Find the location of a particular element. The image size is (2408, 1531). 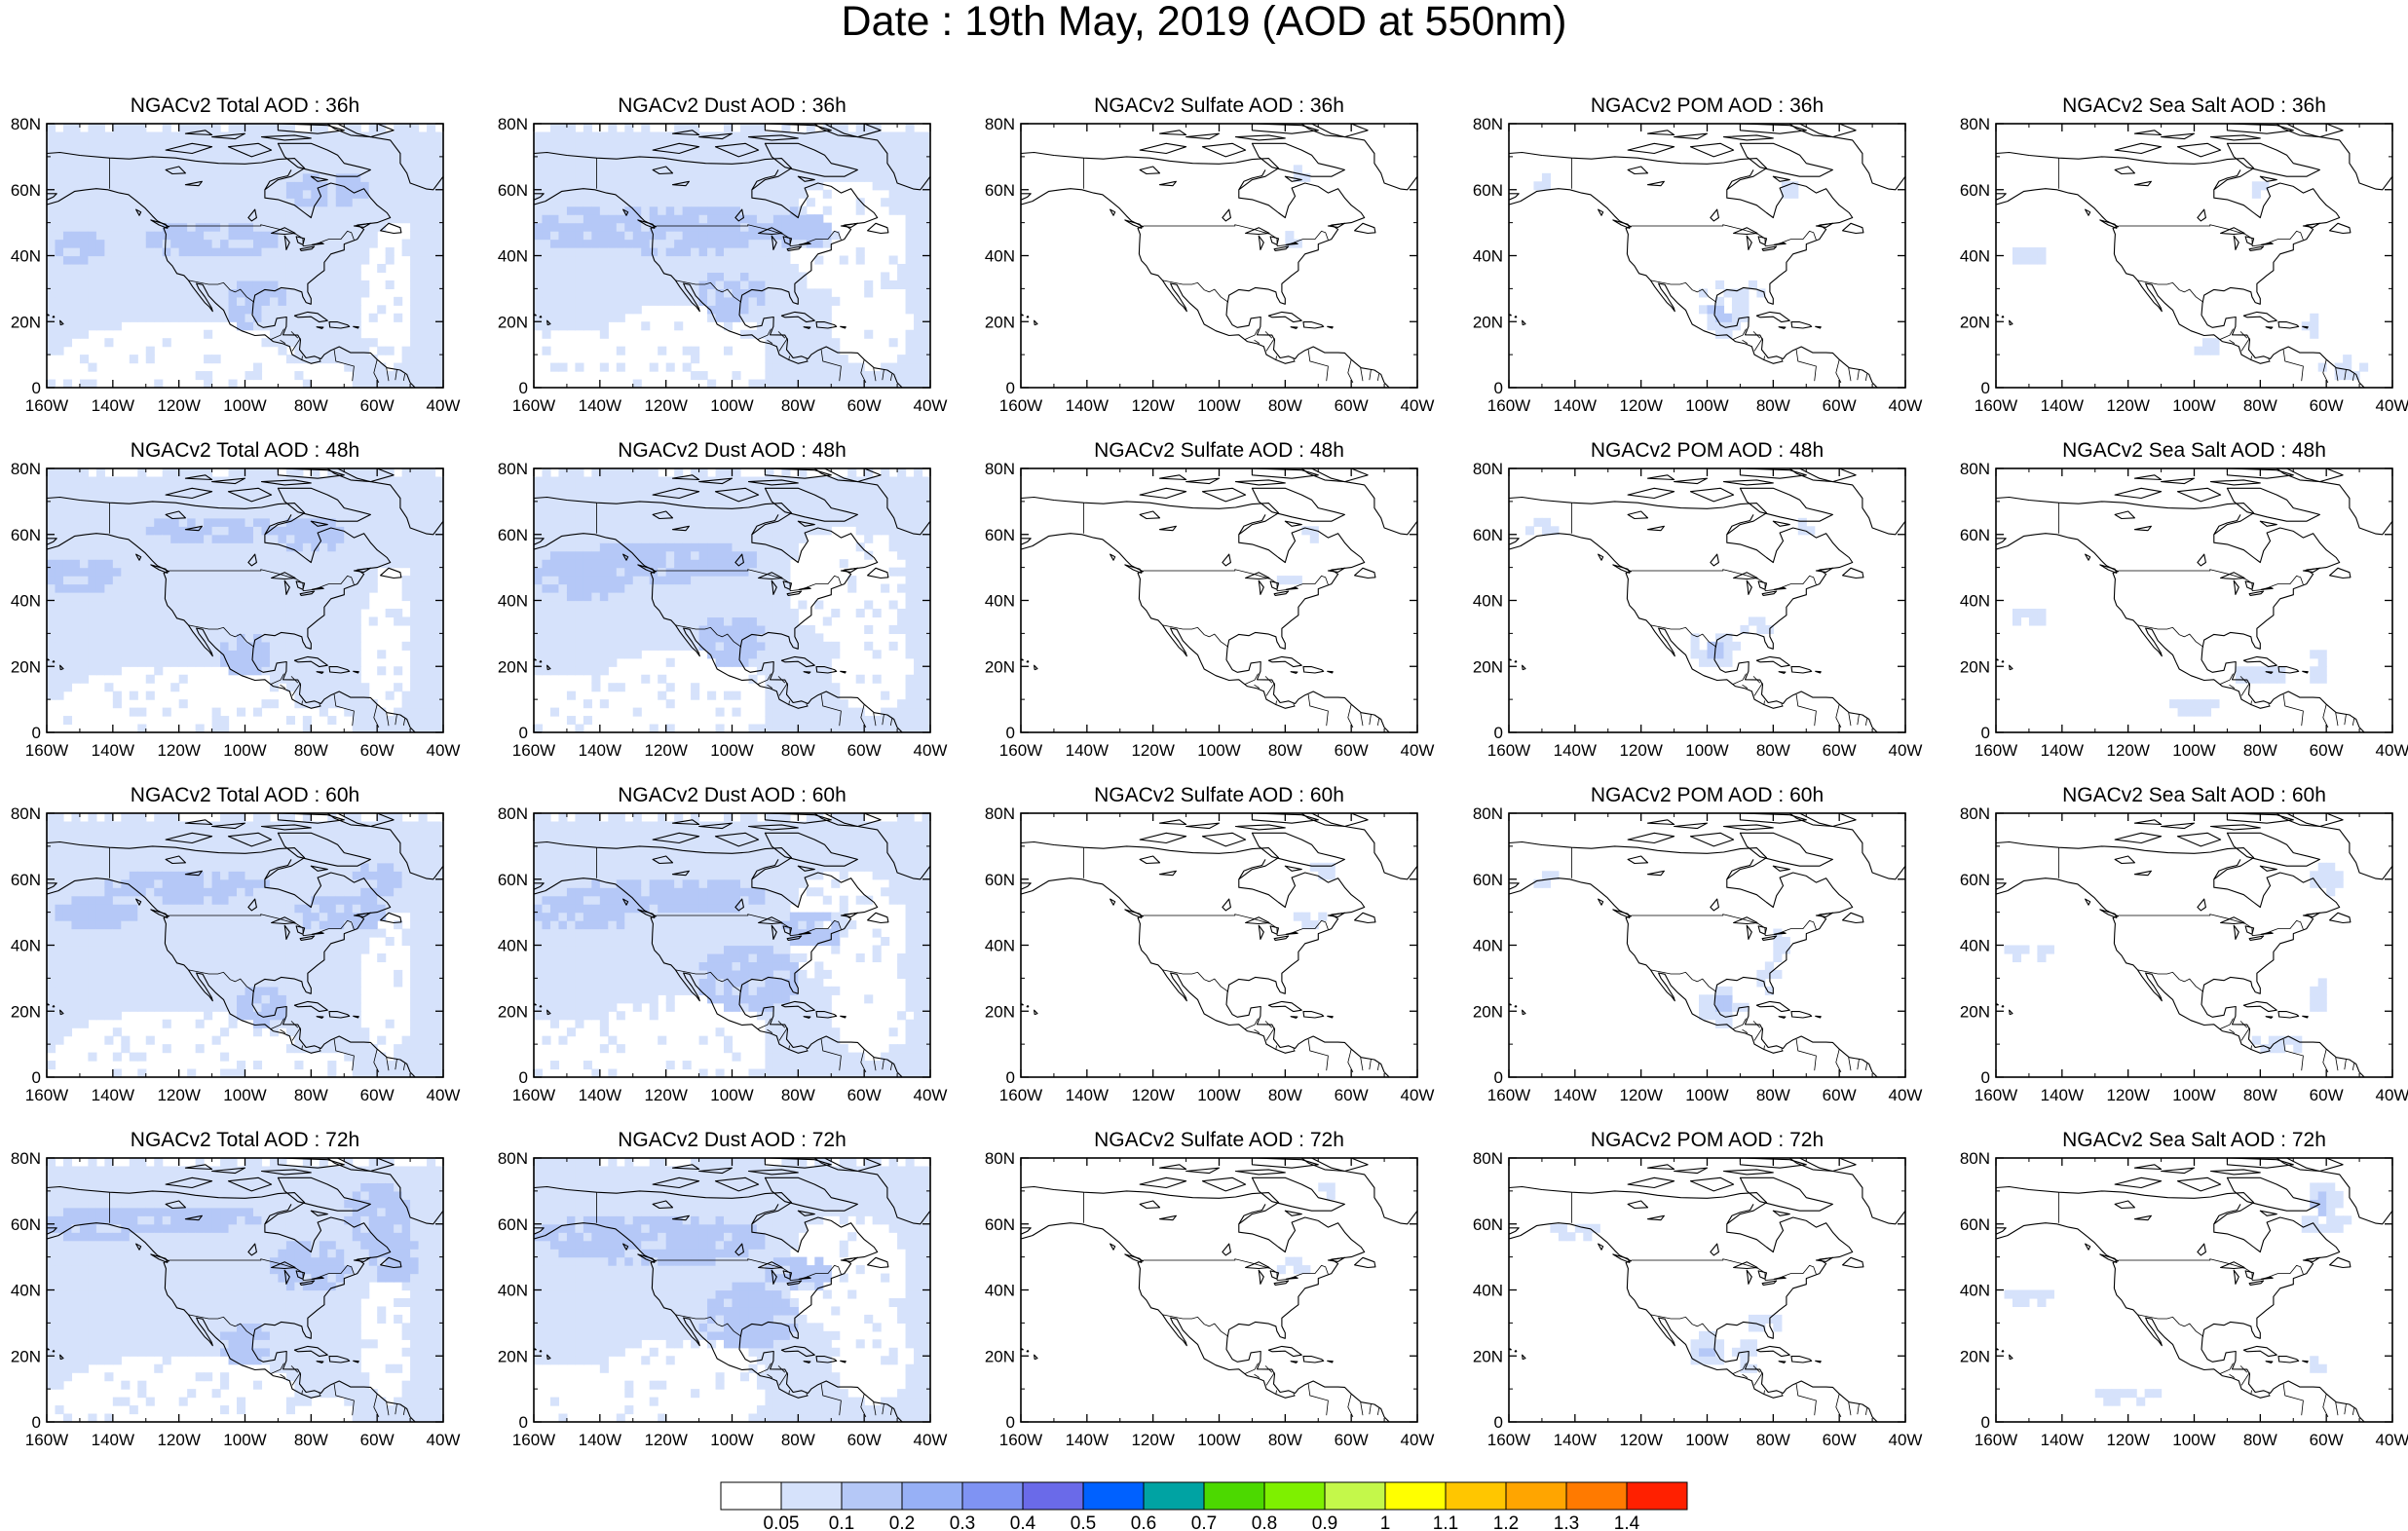

colorbar-label: 1.1 is located at coordinates (1445, 1522).